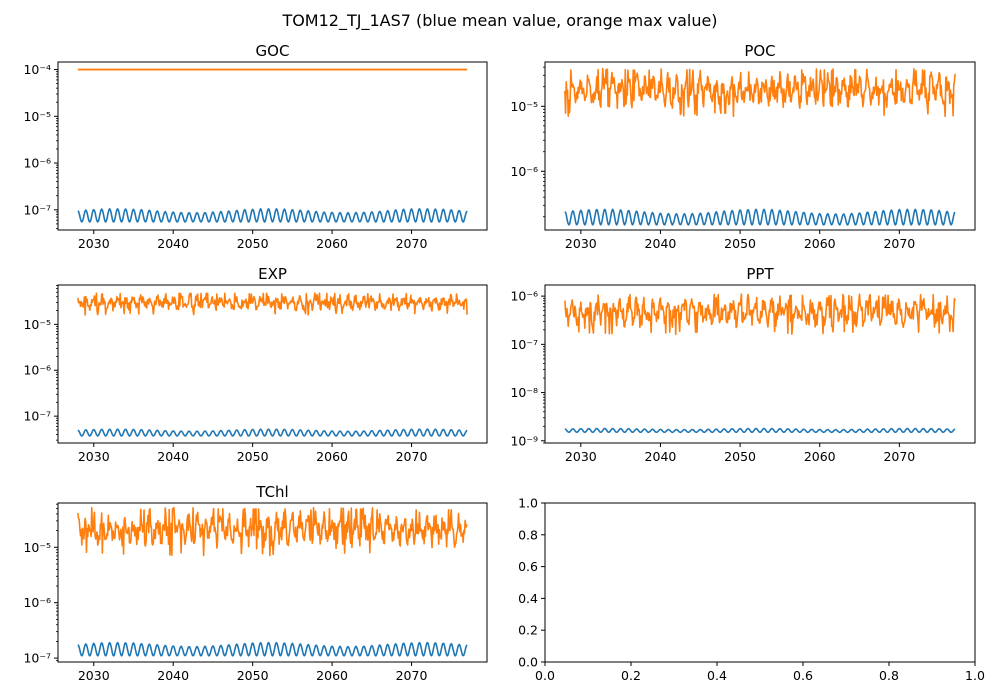  I want to click on subplot-title: TChl, so click(271, 492).